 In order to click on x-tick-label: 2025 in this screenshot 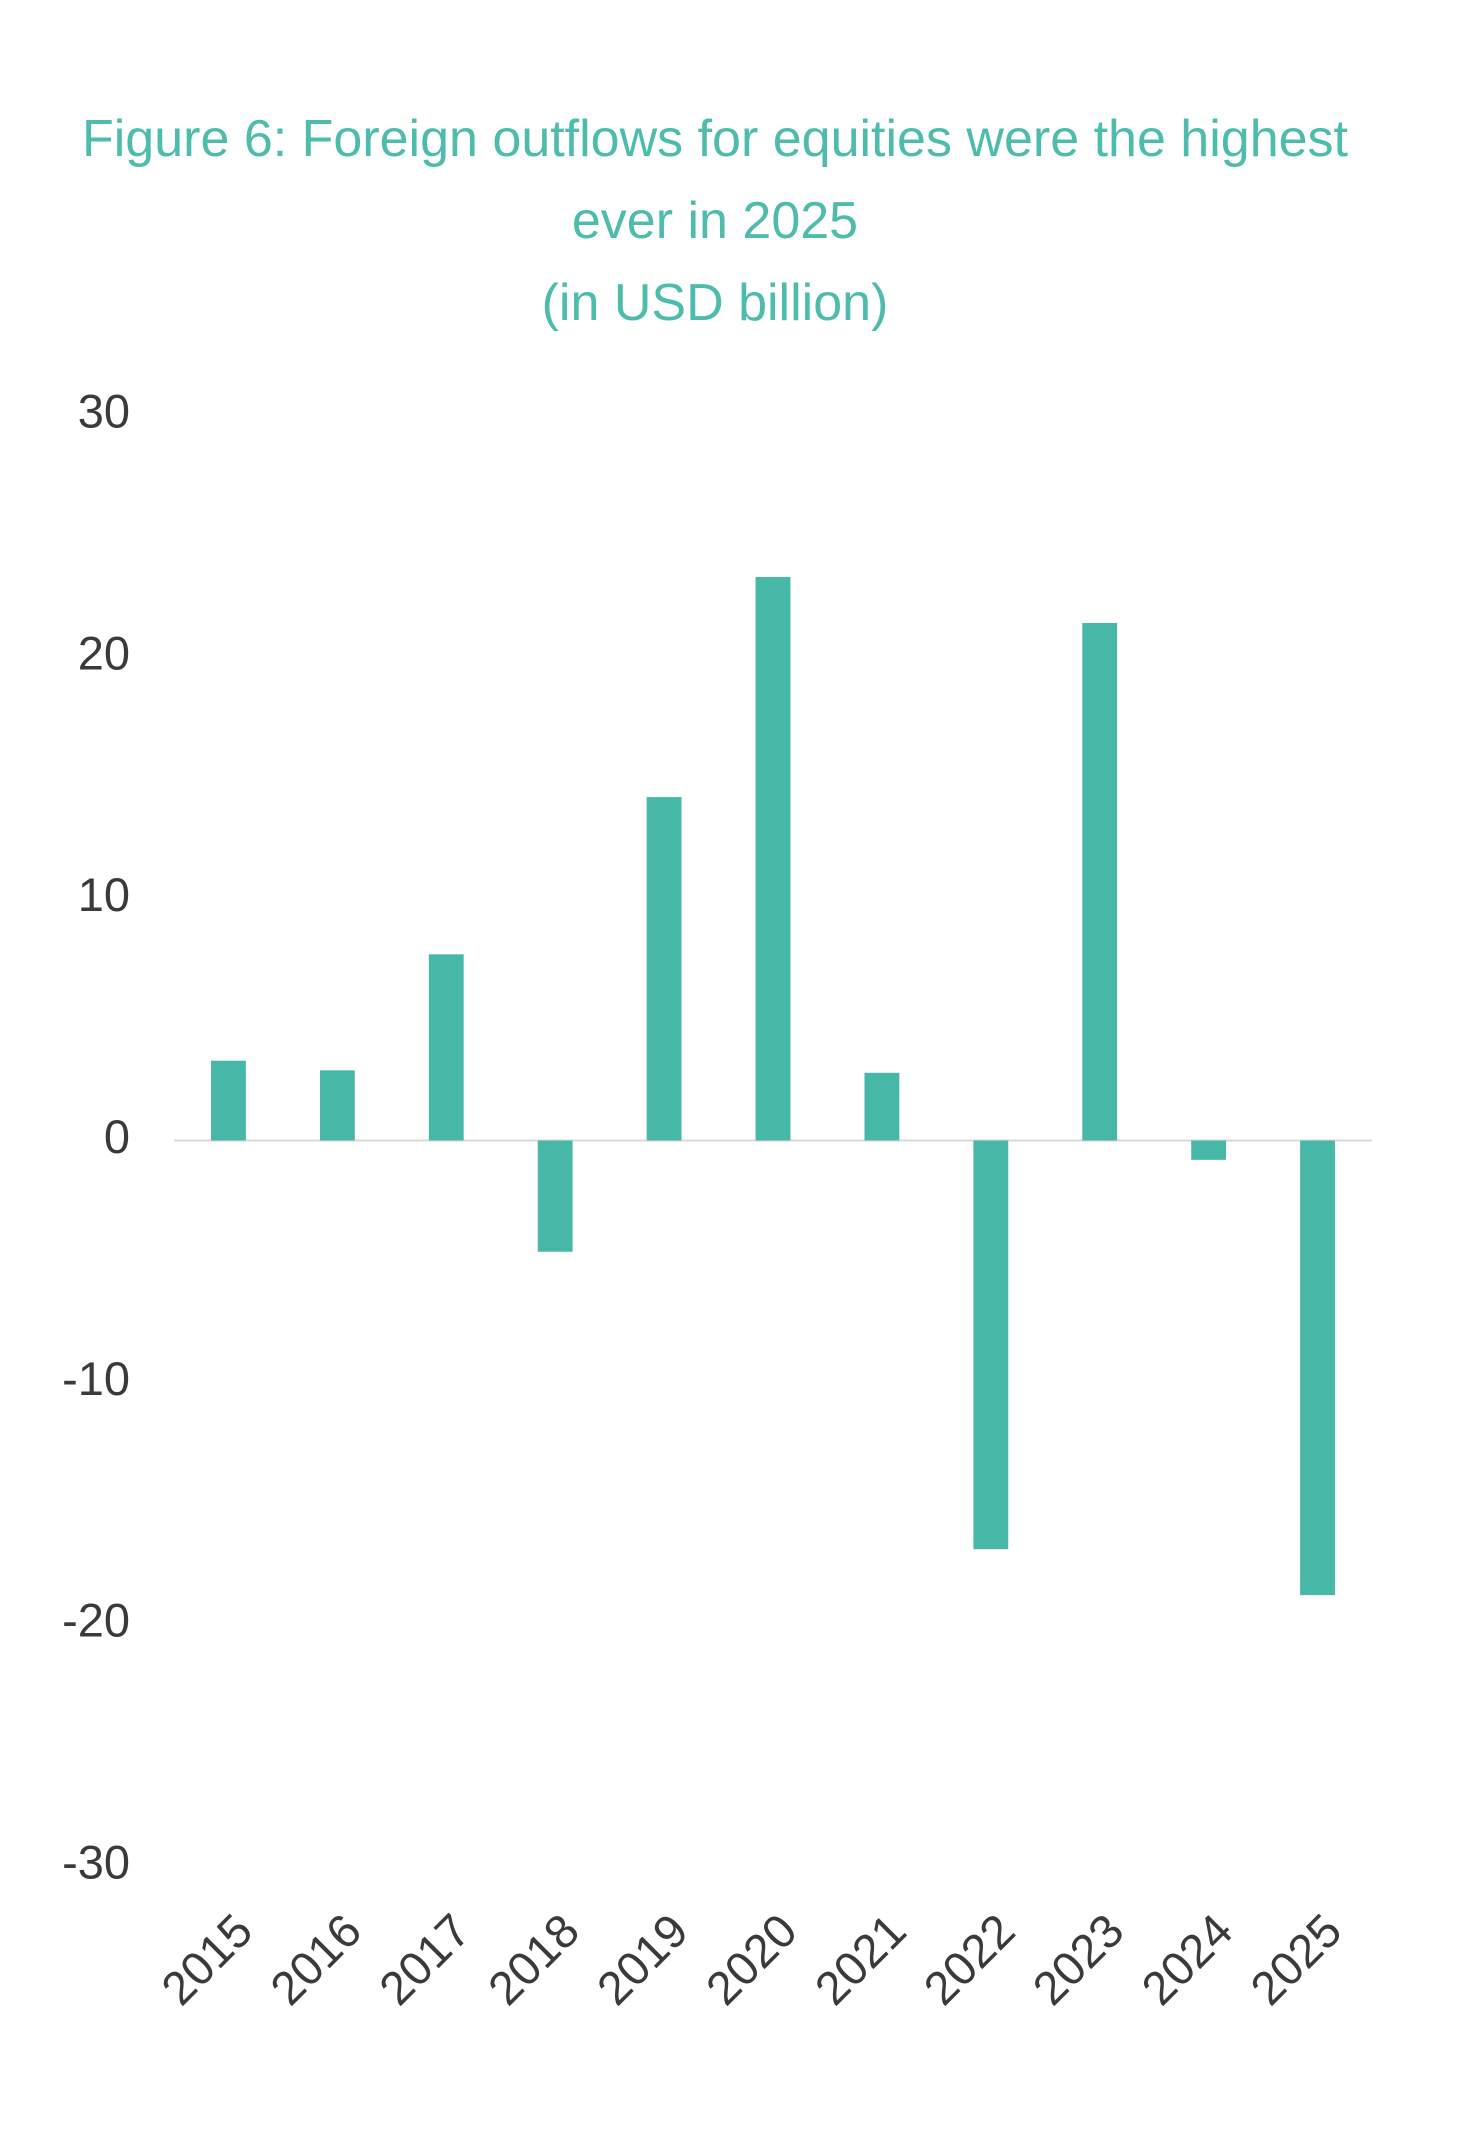, I will do `click(1295, 1958)`.